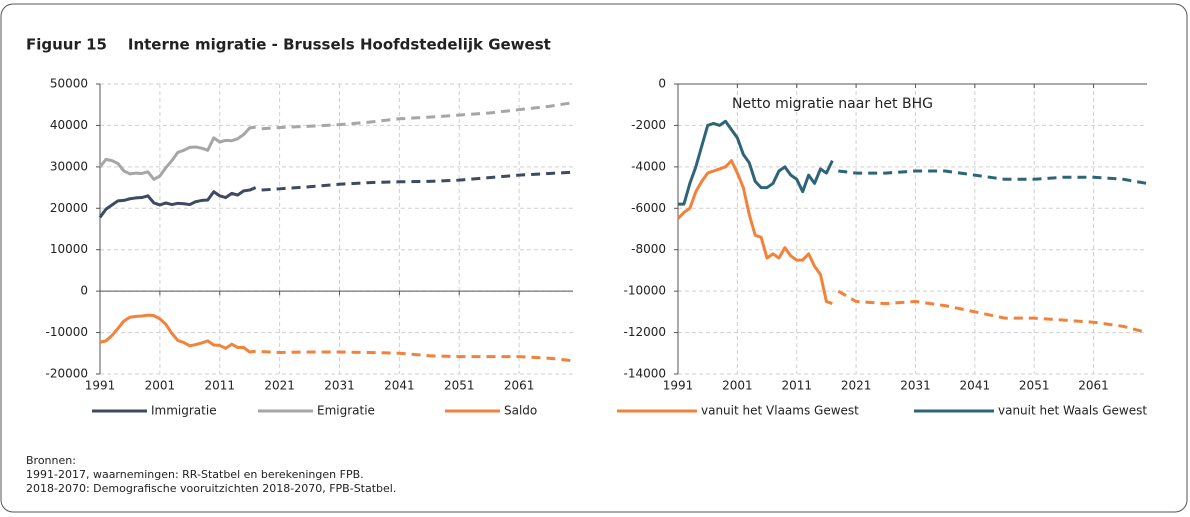 Image resolution: width=1190 pixels, height=517 pixels. What do you see at coordinates (69, 249) in the screenshot?
I see `y-tick-label: 10000` at bounding box center [69, 249].